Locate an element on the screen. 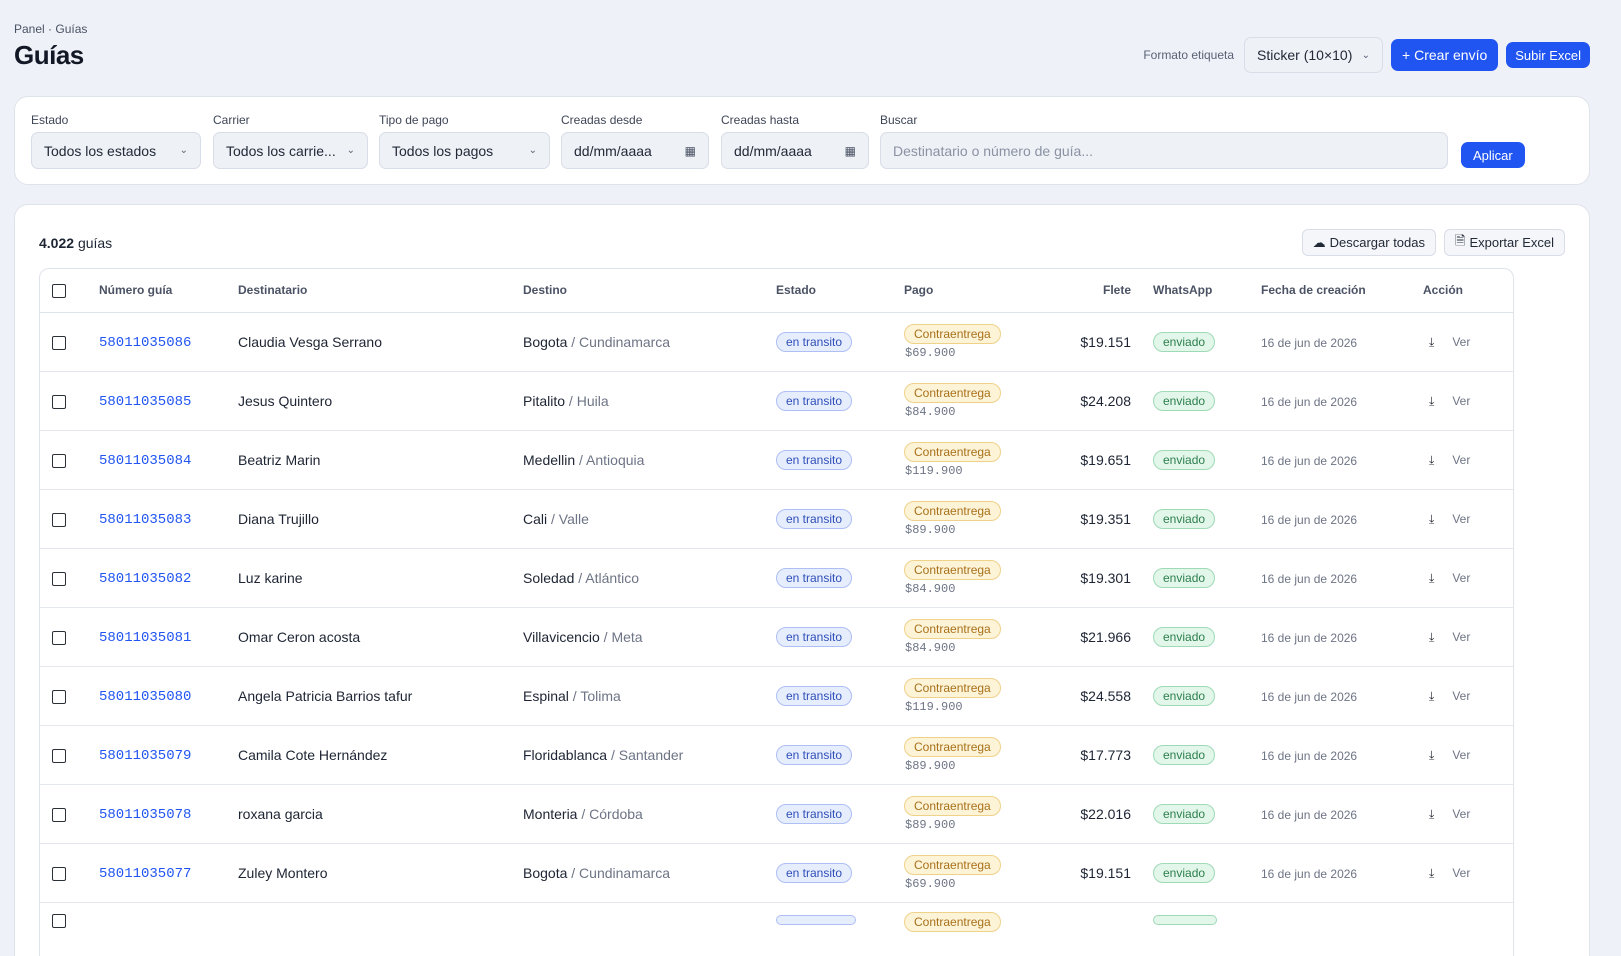  date-to-input: dd/mm/aaaa ▦ is located at coordinates (795, 150).